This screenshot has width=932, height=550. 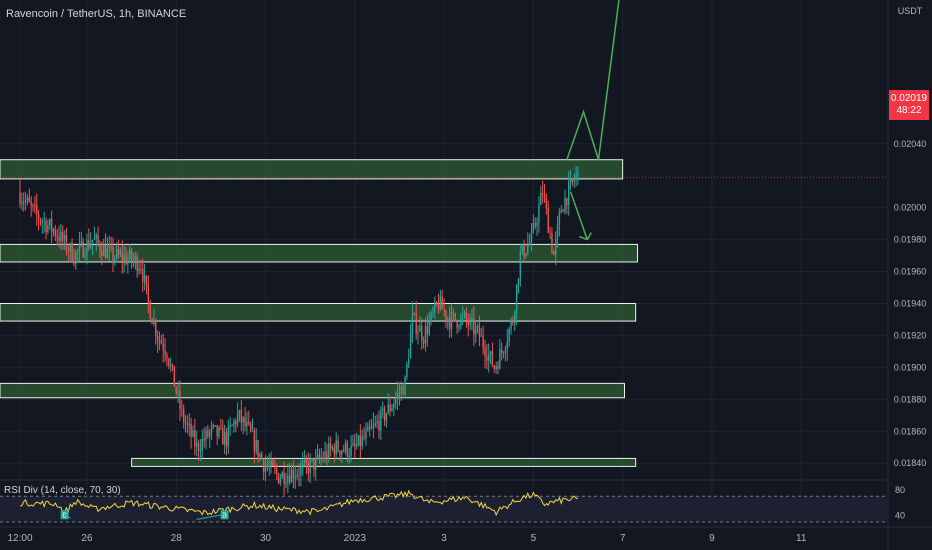 What do you see at coordinates (579, 215) in the screenshot?
I see `projection-down-path` at bounding box center [579, 215].